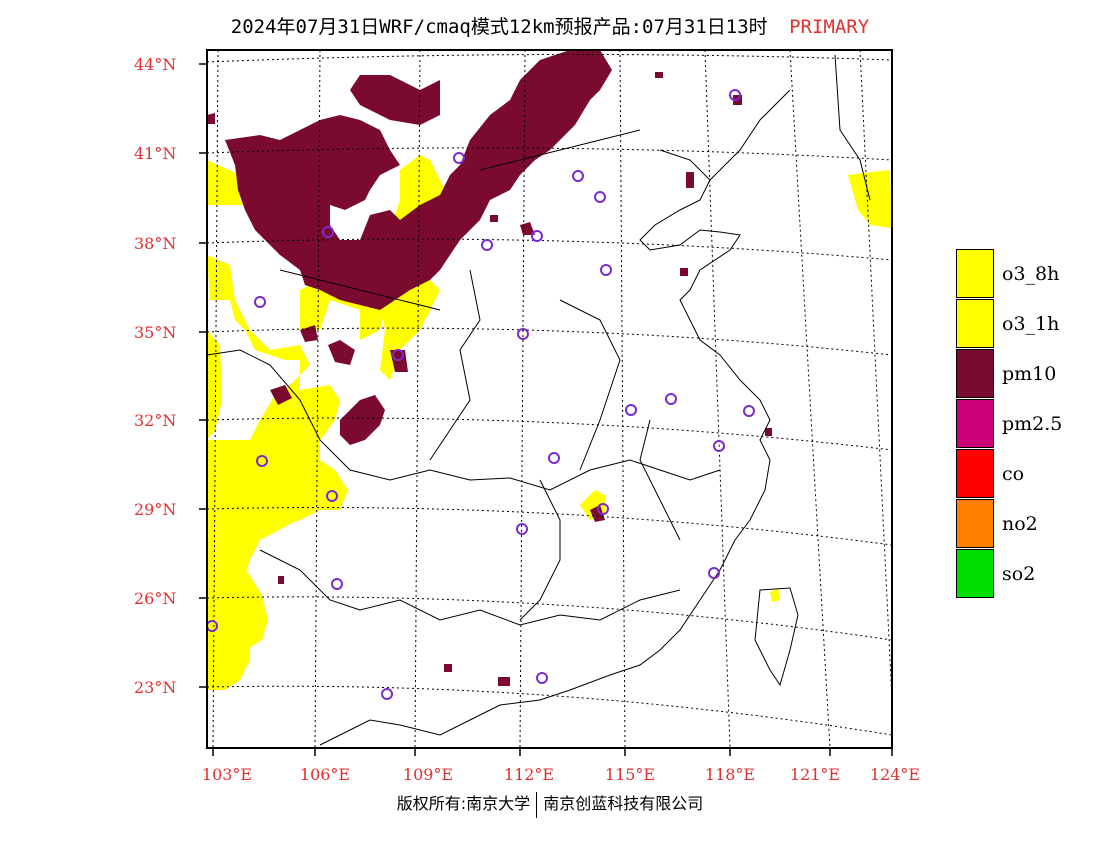 The height and width of the screenshot is (850, 1100). I want to click on legend-label: pm10, so click(1029, 374).